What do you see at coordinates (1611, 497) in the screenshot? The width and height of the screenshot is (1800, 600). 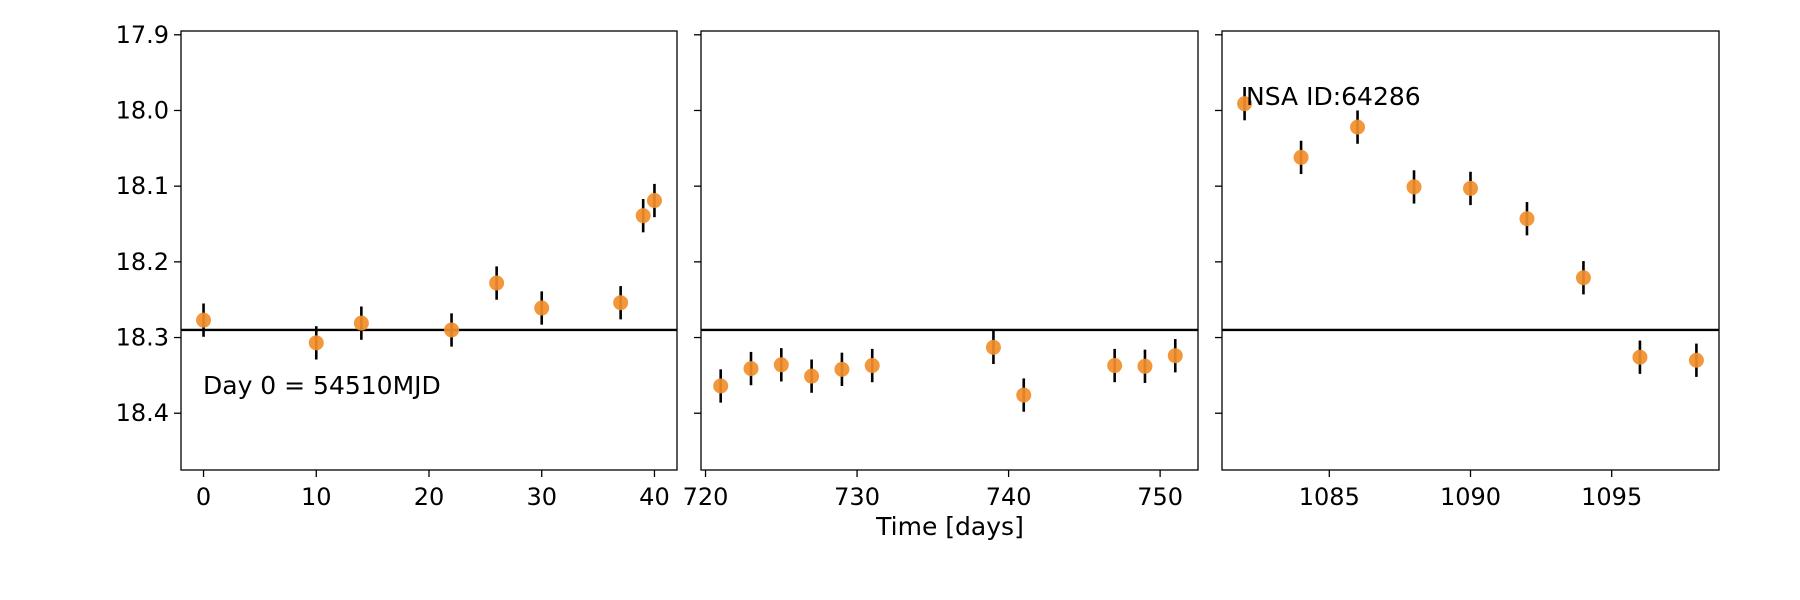 I see `x-tick-label: 1095` at bounding box center [1611, 497].